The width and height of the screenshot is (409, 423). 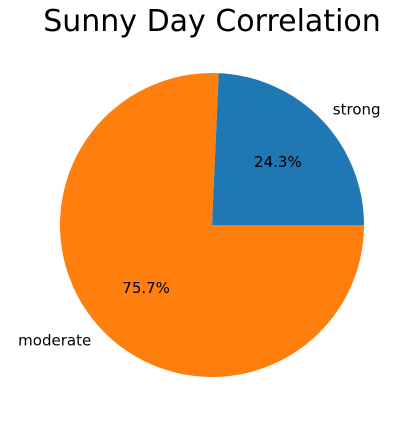 I want to click on pie-slice-strong, so click(x=288, y=149).